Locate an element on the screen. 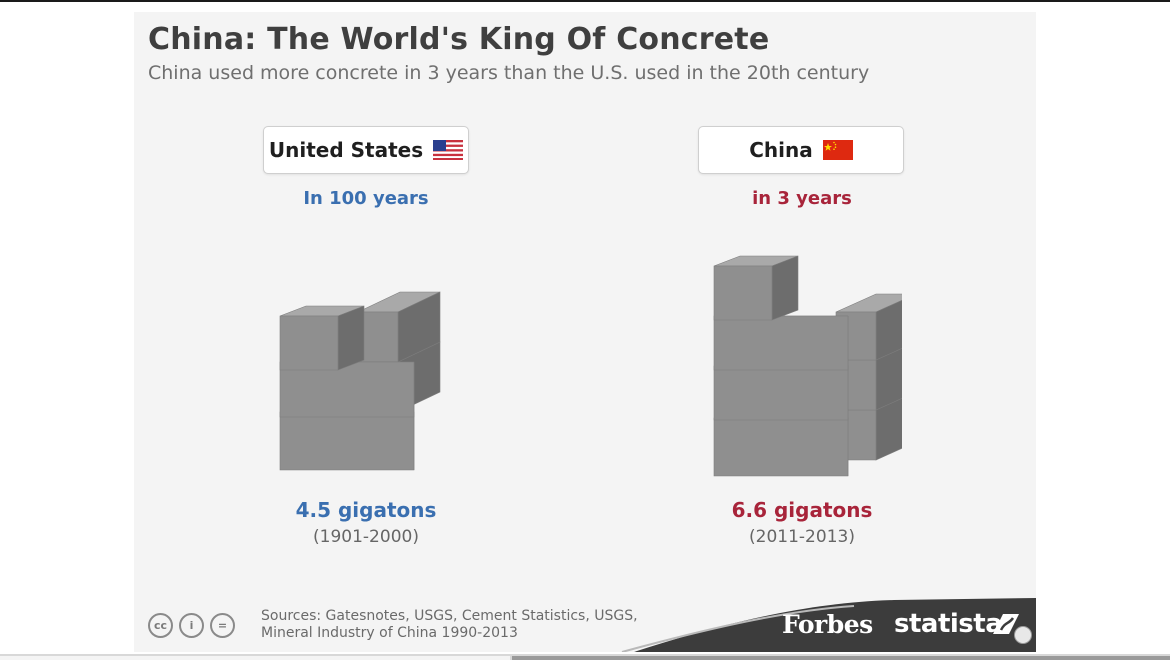 This screenshot has width=1170, height=660. us-front-block-upper-front is located at coordinates (347, 389).